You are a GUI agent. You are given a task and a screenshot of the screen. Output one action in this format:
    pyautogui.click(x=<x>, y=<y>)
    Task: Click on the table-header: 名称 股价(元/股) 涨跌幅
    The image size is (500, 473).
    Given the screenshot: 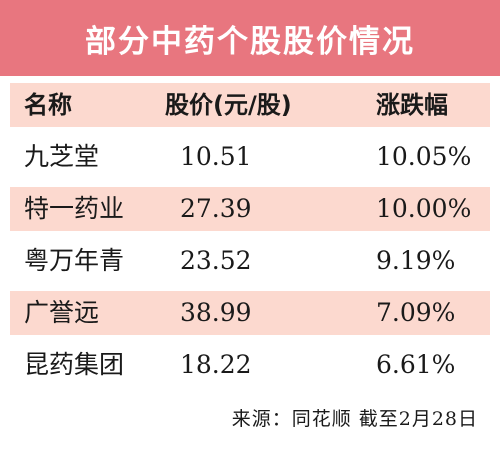 What is the action you would take?
    pyautogui.click(x=250, y=105)
    